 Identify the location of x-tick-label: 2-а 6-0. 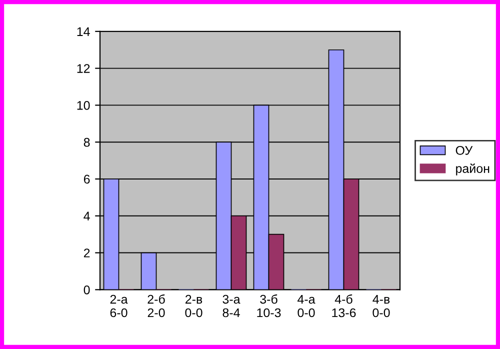
(119, 306).